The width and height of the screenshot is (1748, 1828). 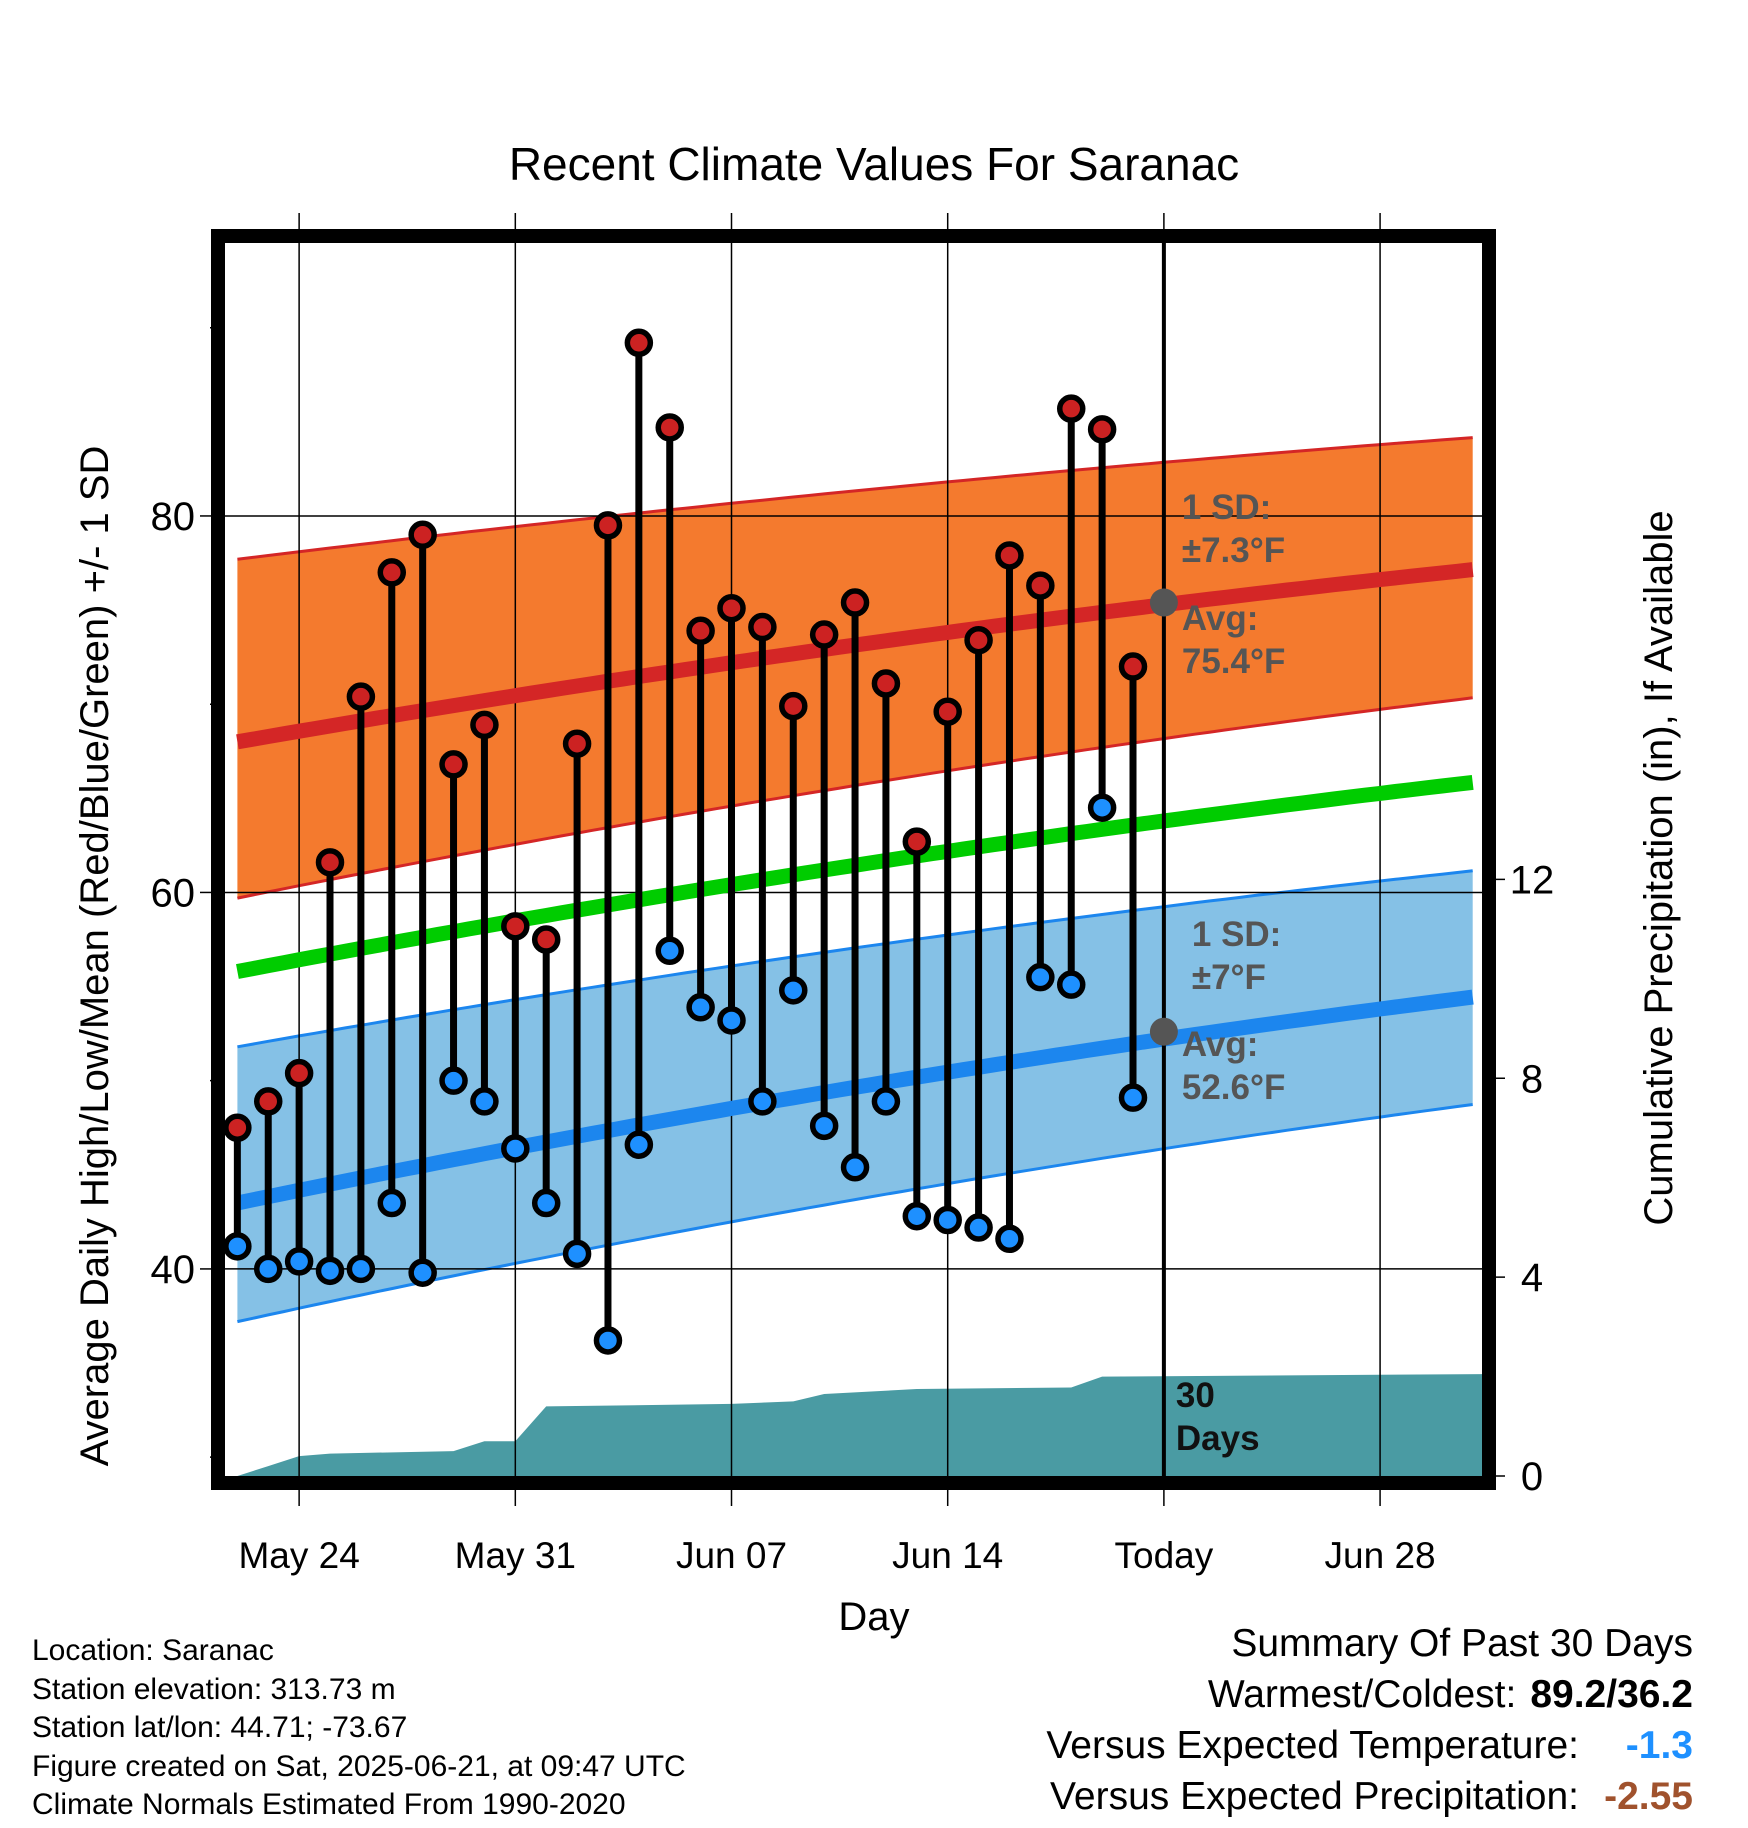 What do you see at coordinates (1362, 1694) in the screenshot?
I see `warm-cold-label: Warmest/Coldest:` at bounding box center [1362, 1694].